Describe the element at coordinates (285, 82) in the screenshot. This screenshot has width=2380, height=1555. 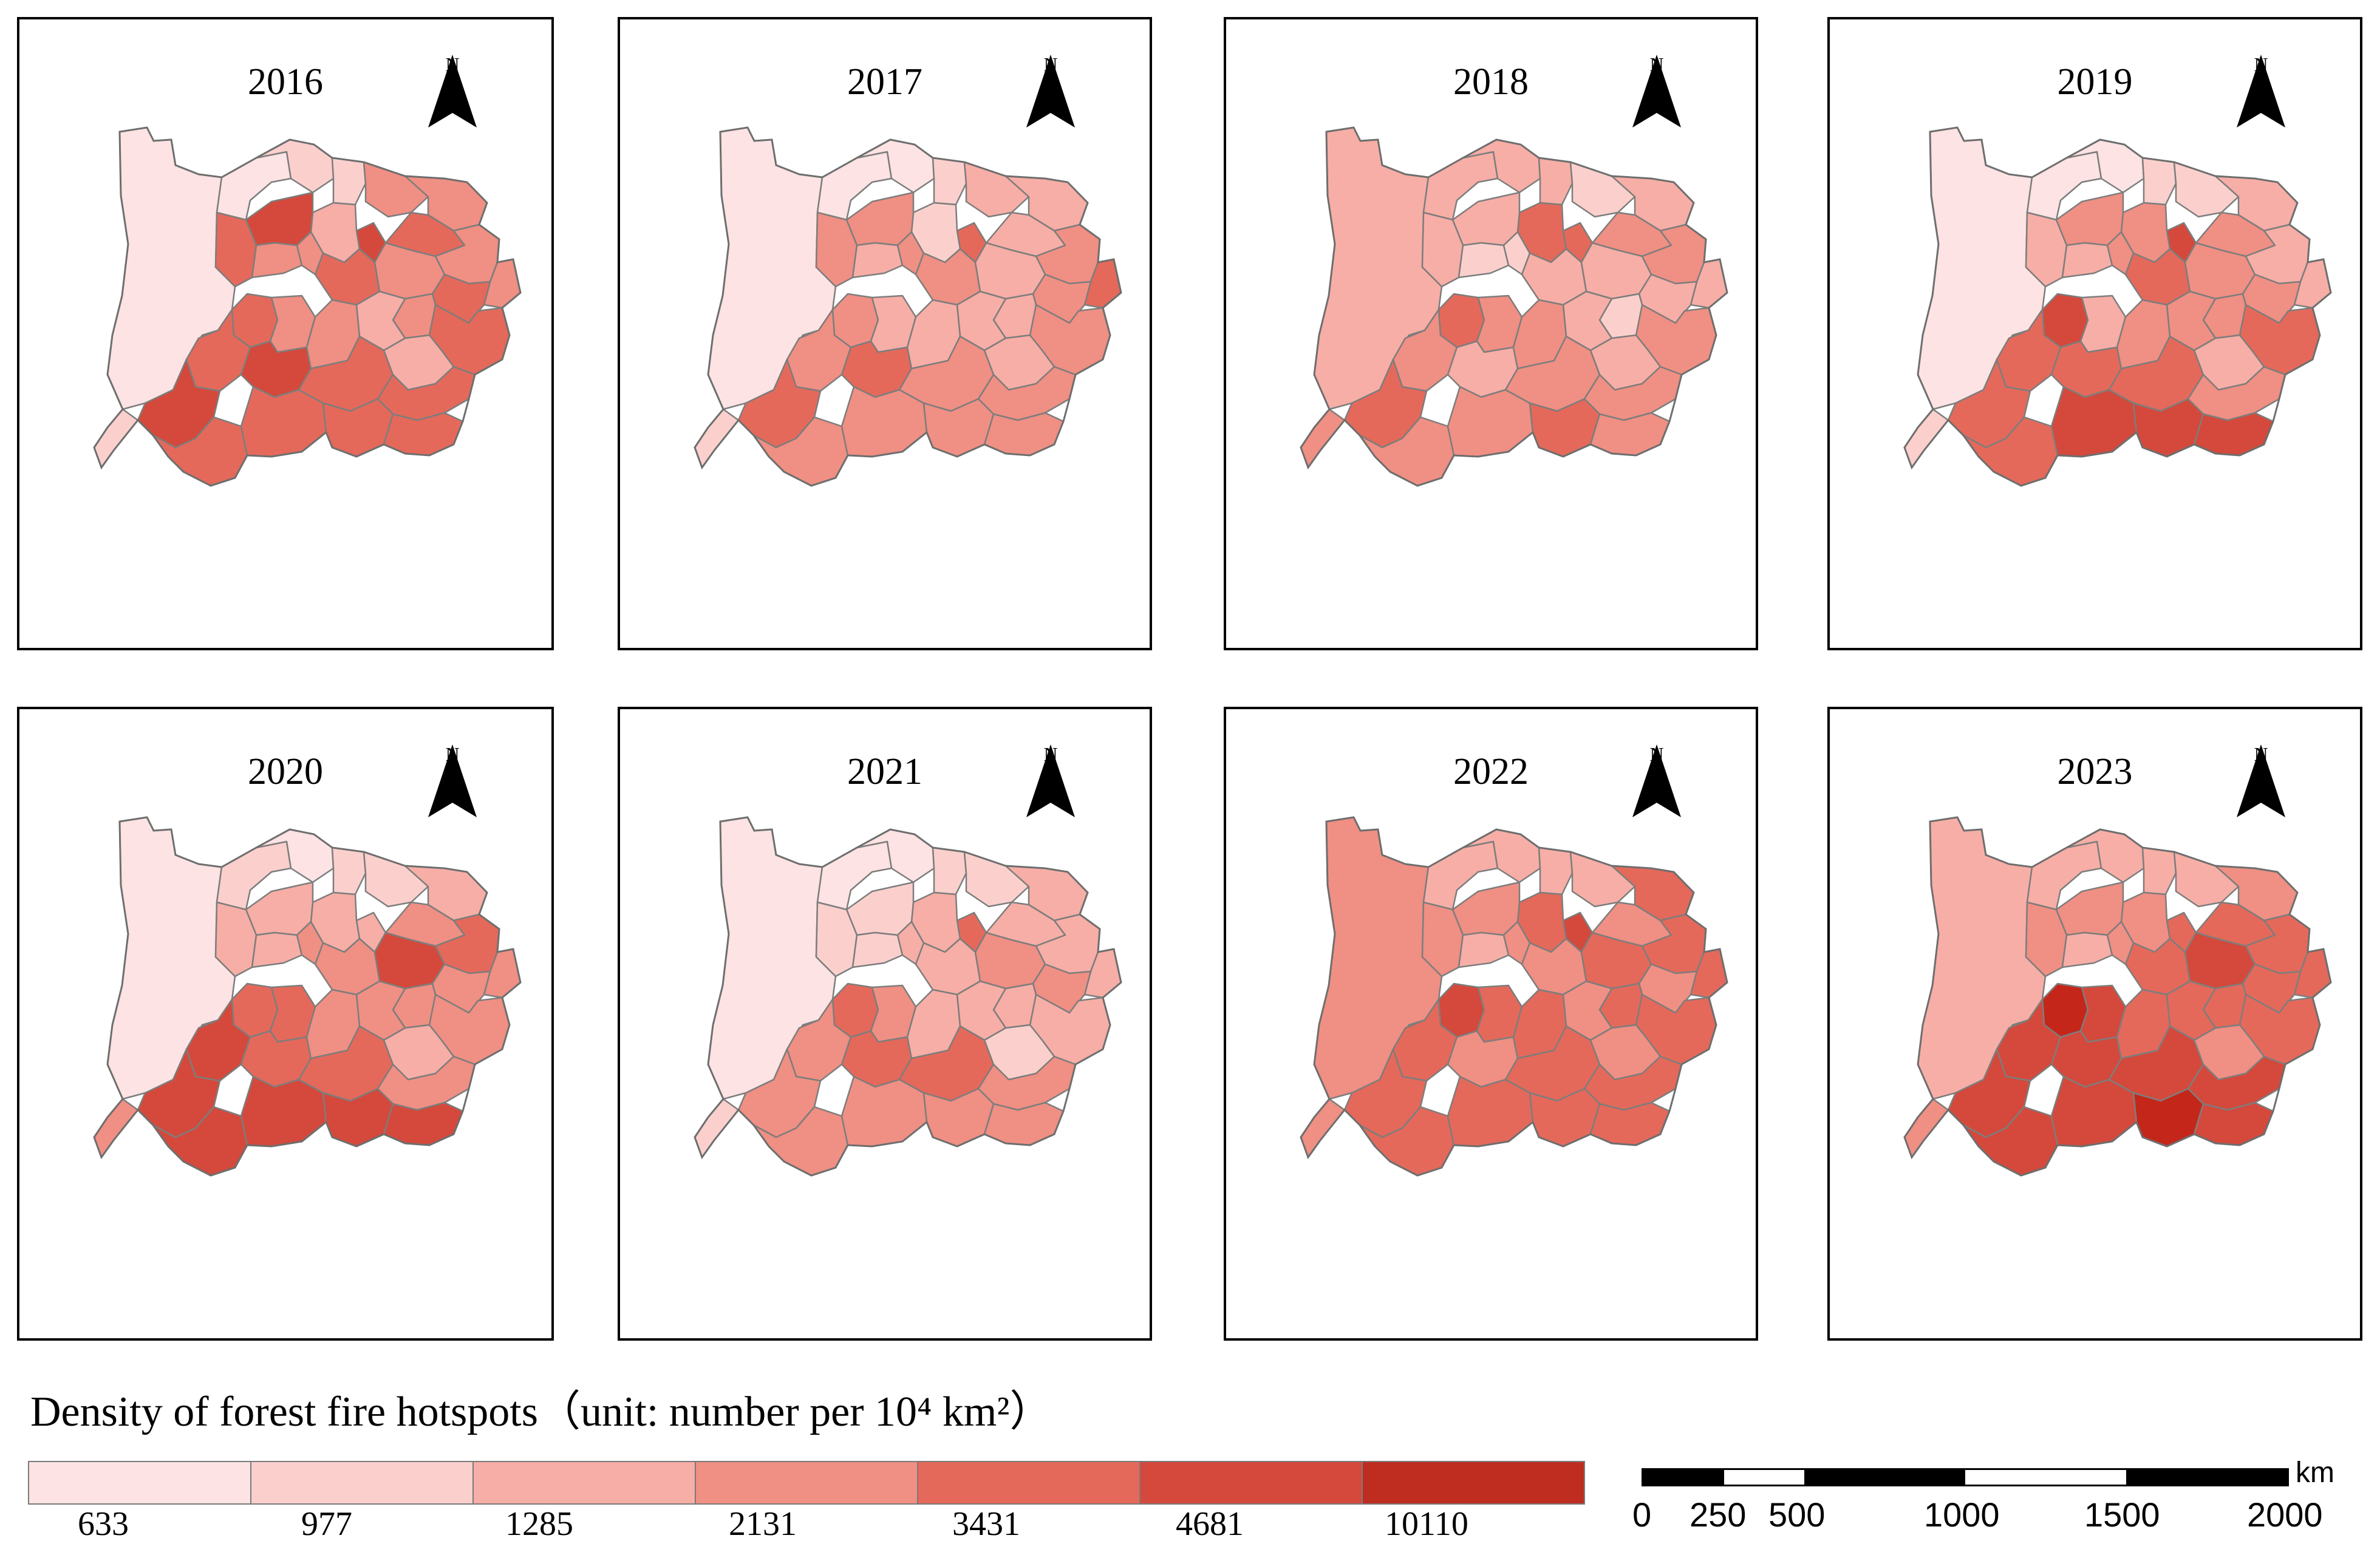
I see `map-year-label: 2016` at that location.